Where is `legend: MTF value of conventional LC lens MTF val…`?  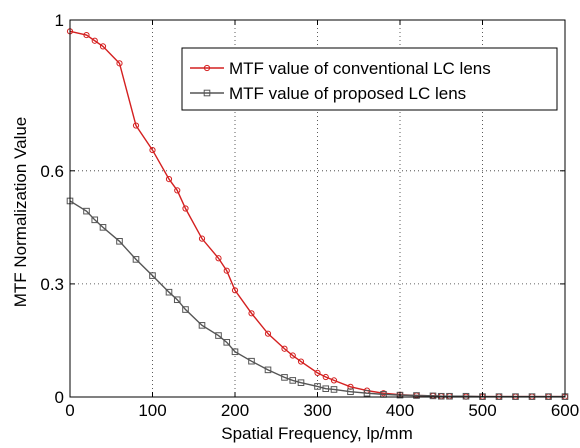 legend: MTF value of conventional LC lens MTF val… is located at coordinates (369, 79).